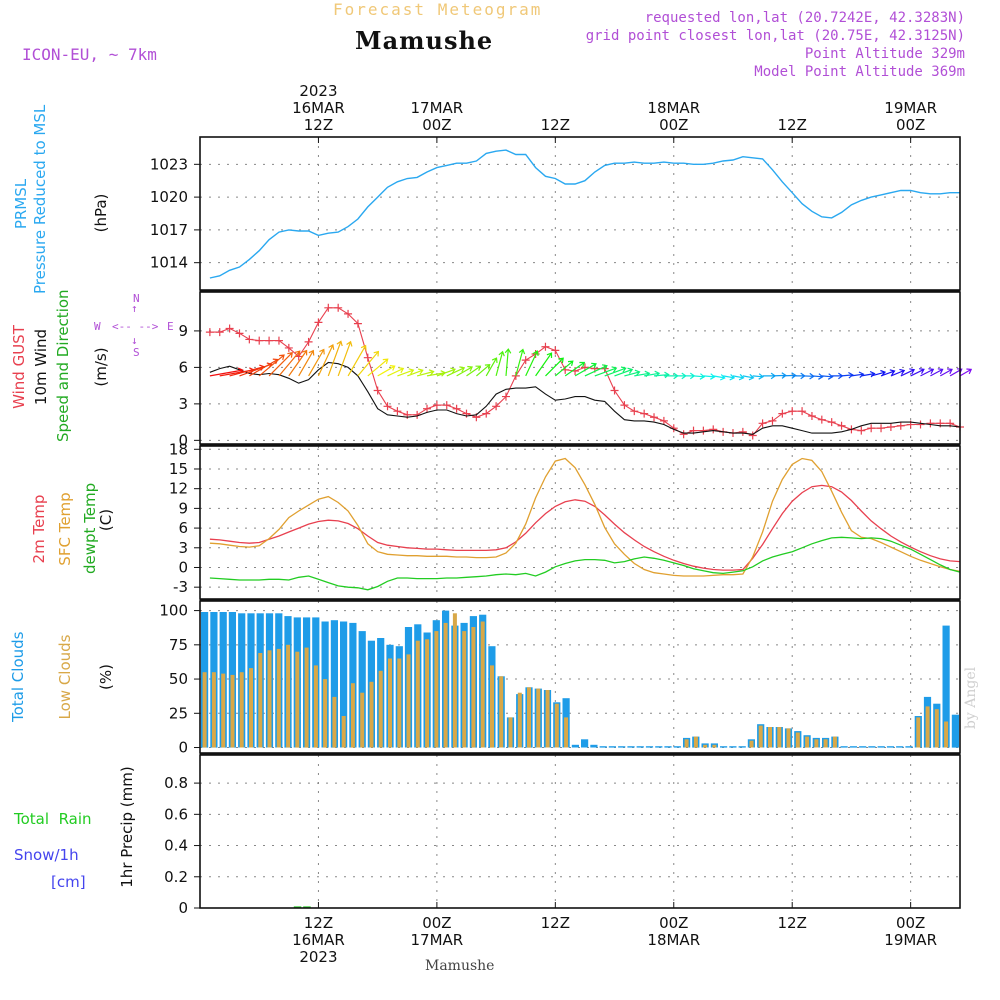 This screenshot has width=1000, height=1000. I want to click on snow-label: Snow/1h, so click(46, 855).